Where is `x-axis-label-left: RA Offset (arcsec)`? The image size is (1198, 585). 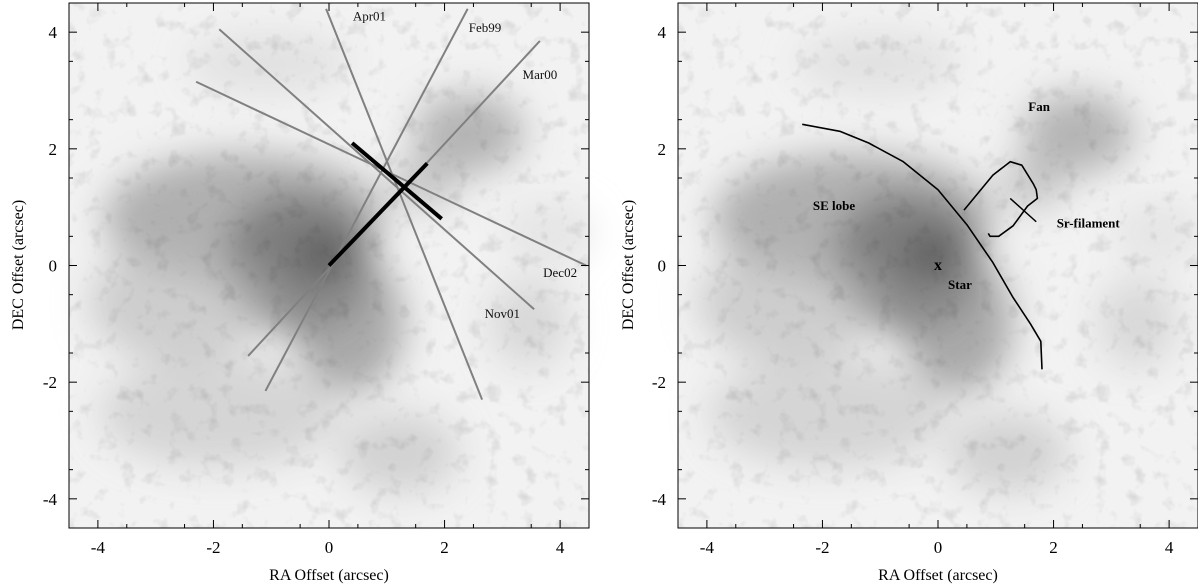
x-axis-label-left: RA Offset (arcsec) is located at coordinates (329, 575).